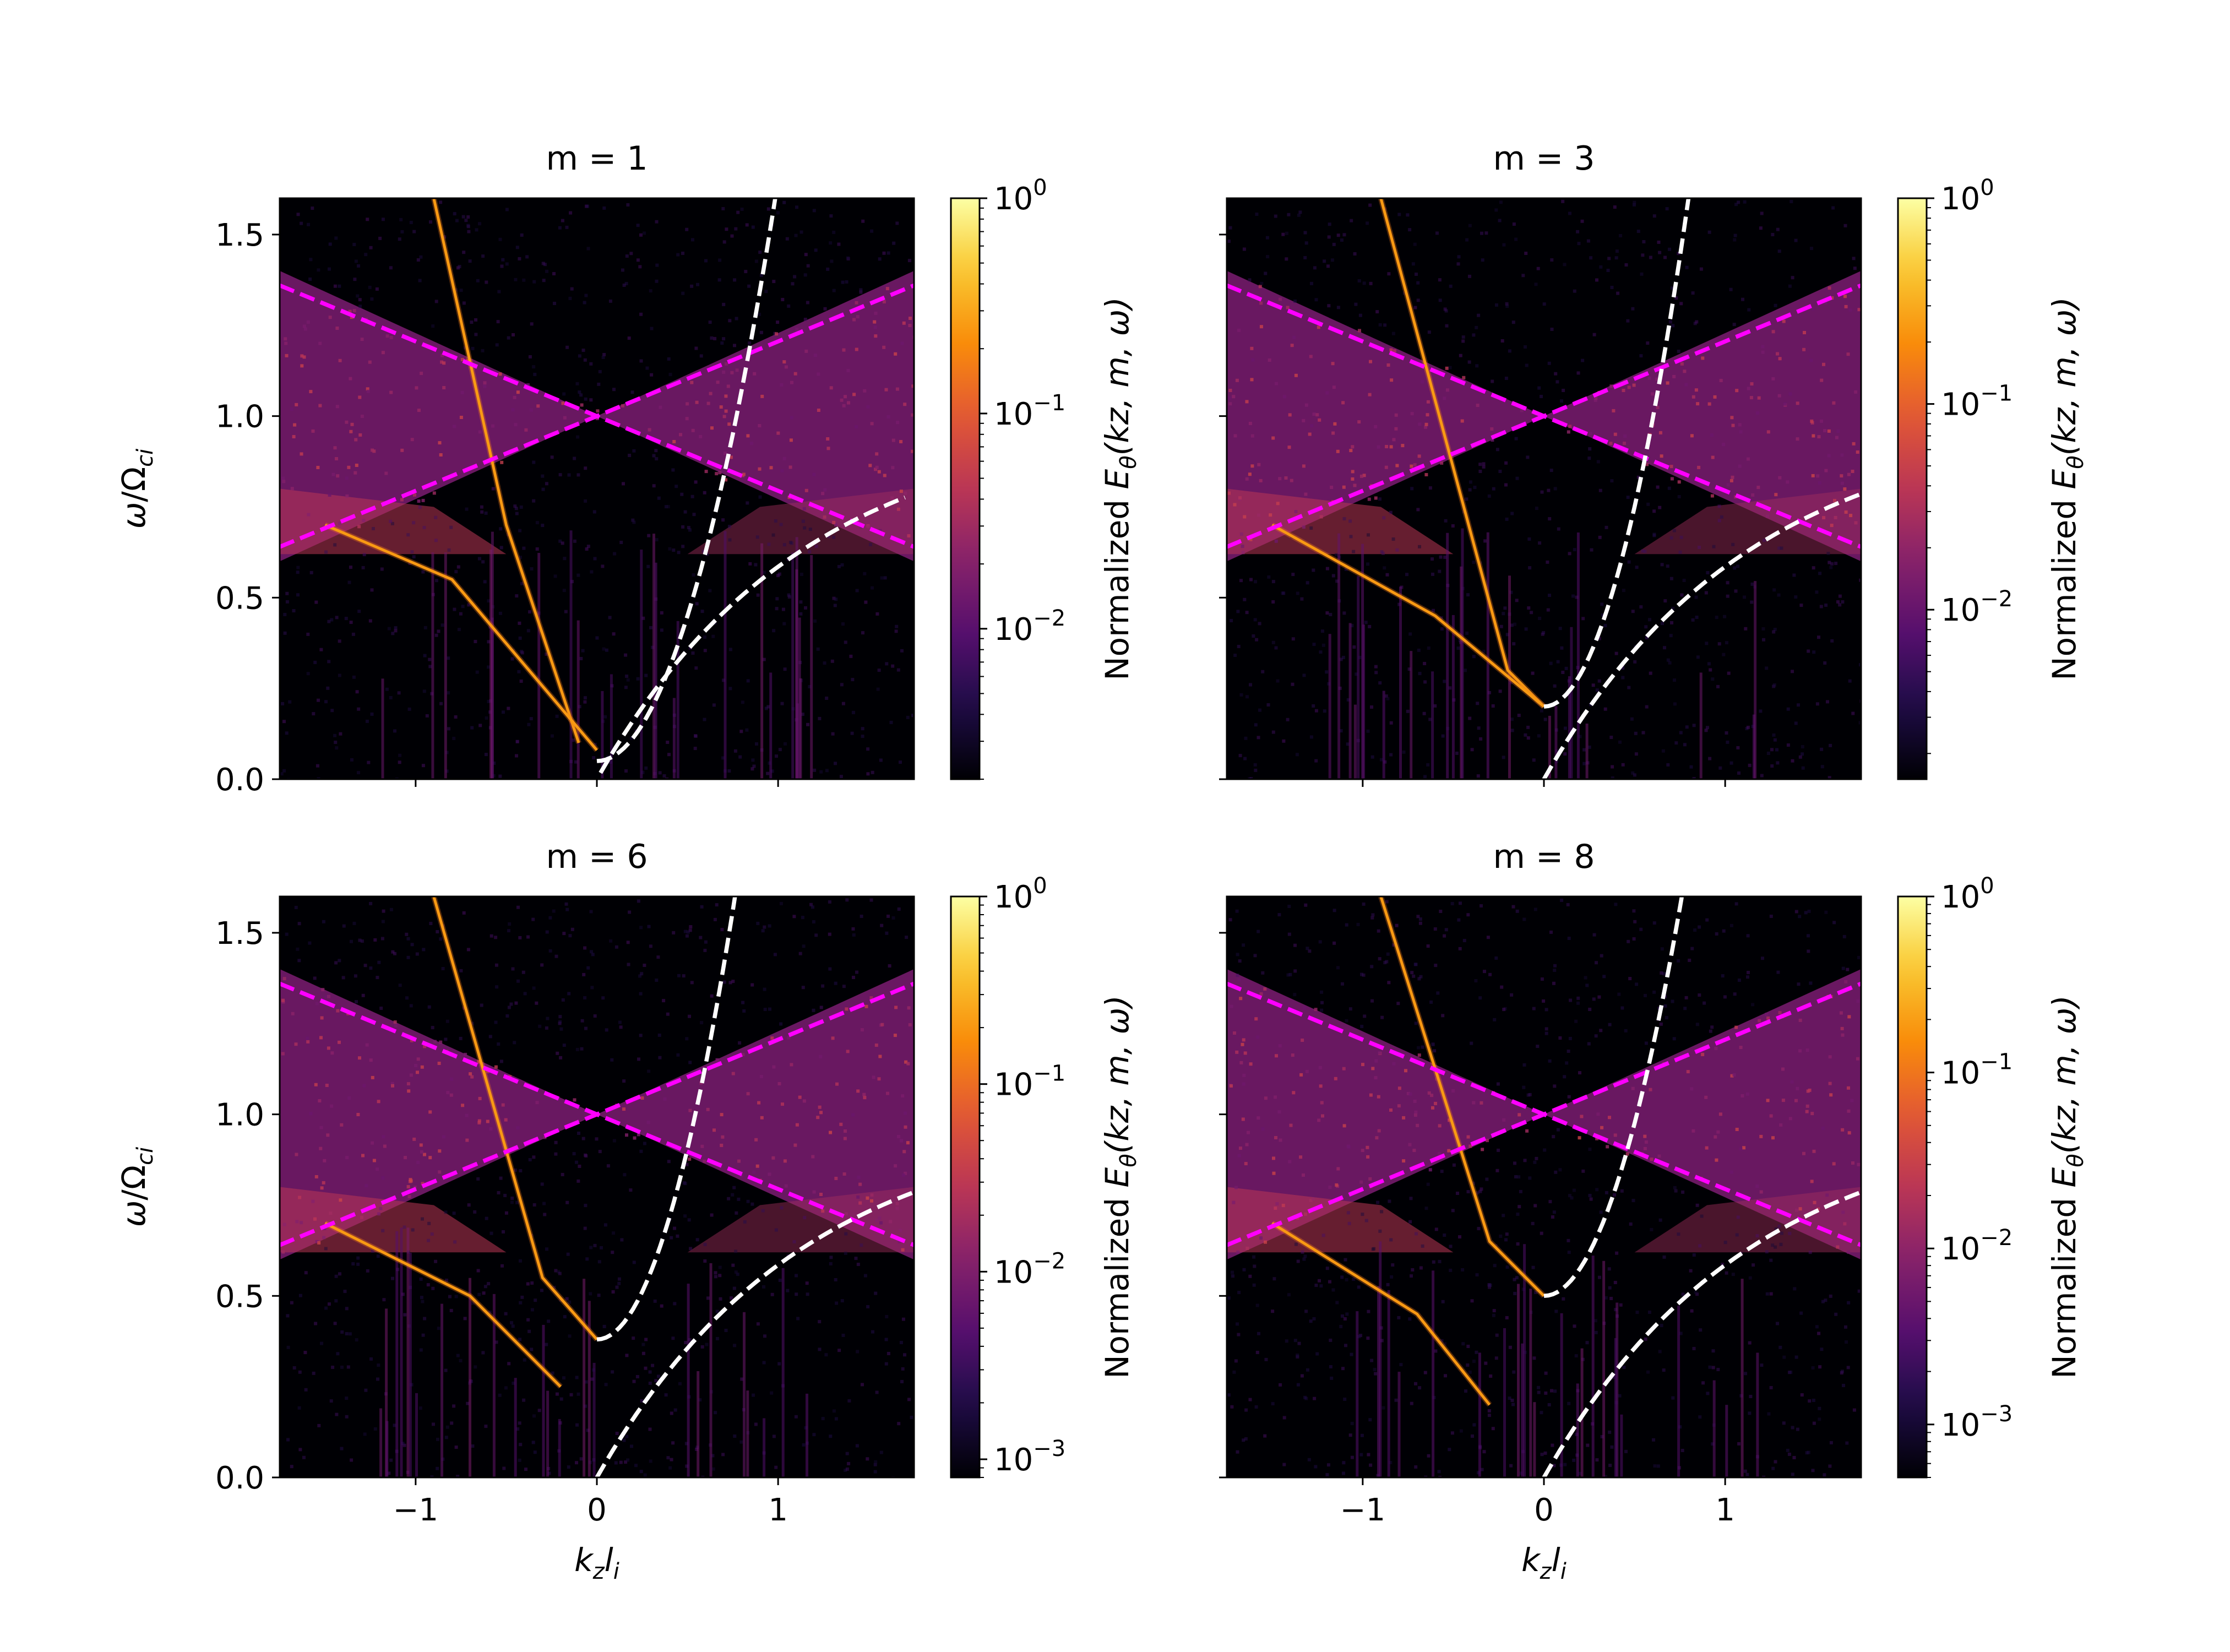  I want to click on colorbar-label: Normalized Eθ(kz, m, ω), so click(2067, 1187).